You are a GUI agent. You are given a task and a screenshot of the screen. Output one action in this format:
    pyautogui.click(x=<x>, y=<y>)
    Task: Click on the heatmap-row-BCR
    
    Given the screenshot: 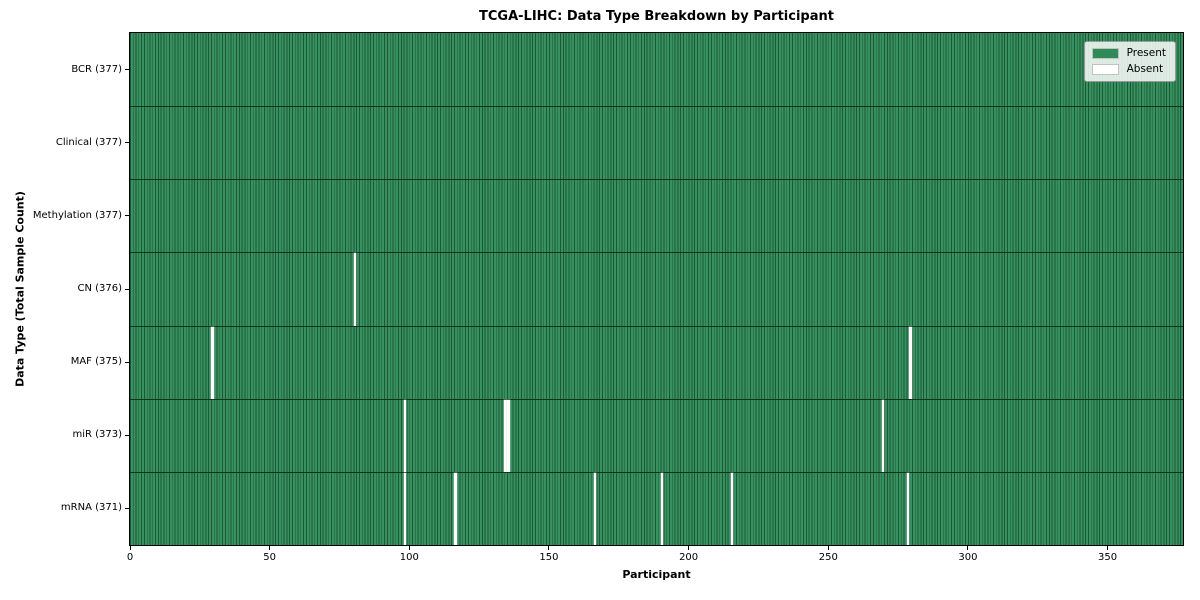 What is the action you would take?
    pyautogui.click(x=656, y=70)
    